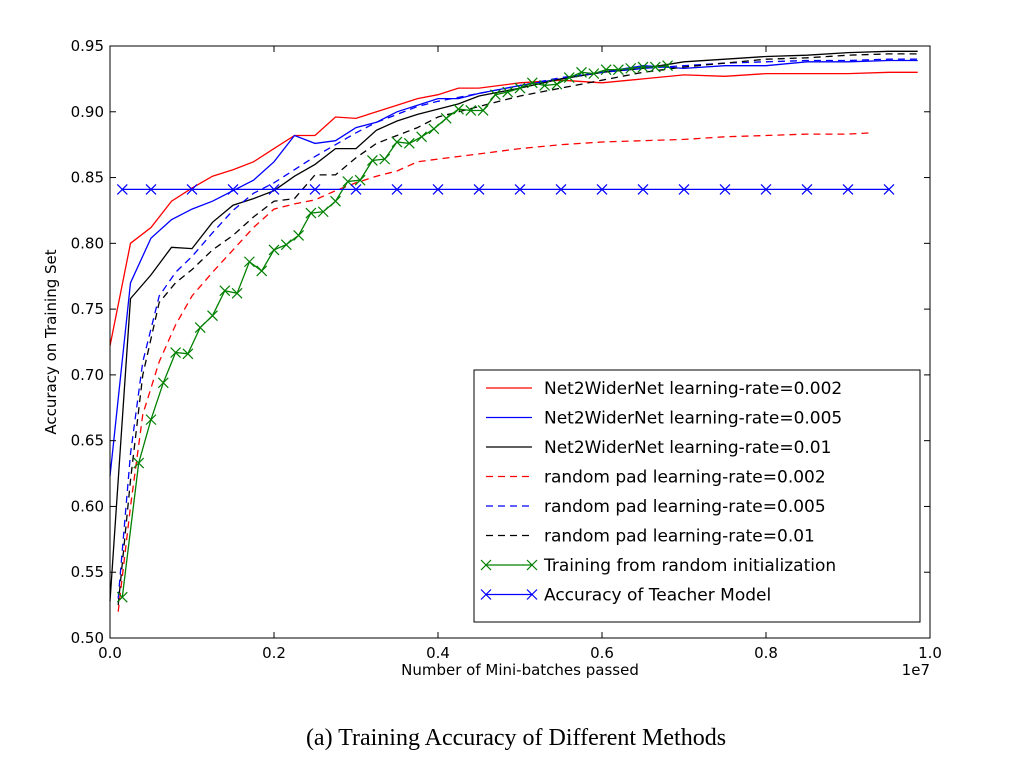 Image resolution: width=1032 pixels, height=763 pixels. I want to click on legend-item-net2widernet-learning-rate-0-01: Net2WiderNet learning-rate=0.01, so click(658, 448).